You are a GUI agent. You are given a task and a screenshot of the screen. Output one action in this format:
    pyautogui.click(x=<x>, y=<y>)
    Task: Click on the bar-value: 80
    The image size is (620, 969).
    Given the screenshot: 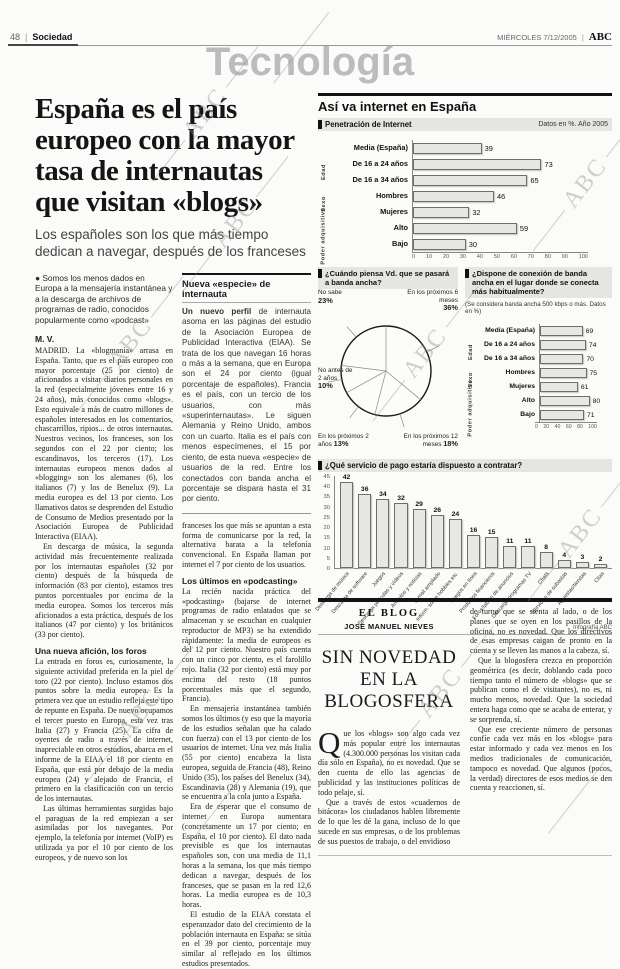 What is the action you would take?
    pyautogui.click(x=596, y=401)
    